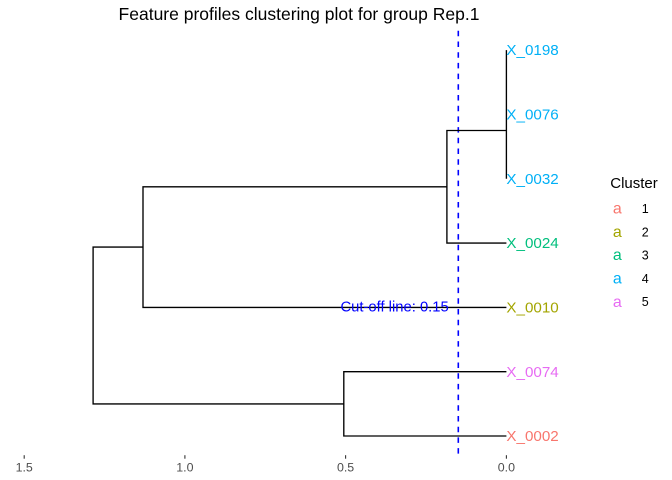  What do you see at coordinates (532, 243) in the screenshot?
I see `svg-text: X_0024` at bounding box center [532, 243].